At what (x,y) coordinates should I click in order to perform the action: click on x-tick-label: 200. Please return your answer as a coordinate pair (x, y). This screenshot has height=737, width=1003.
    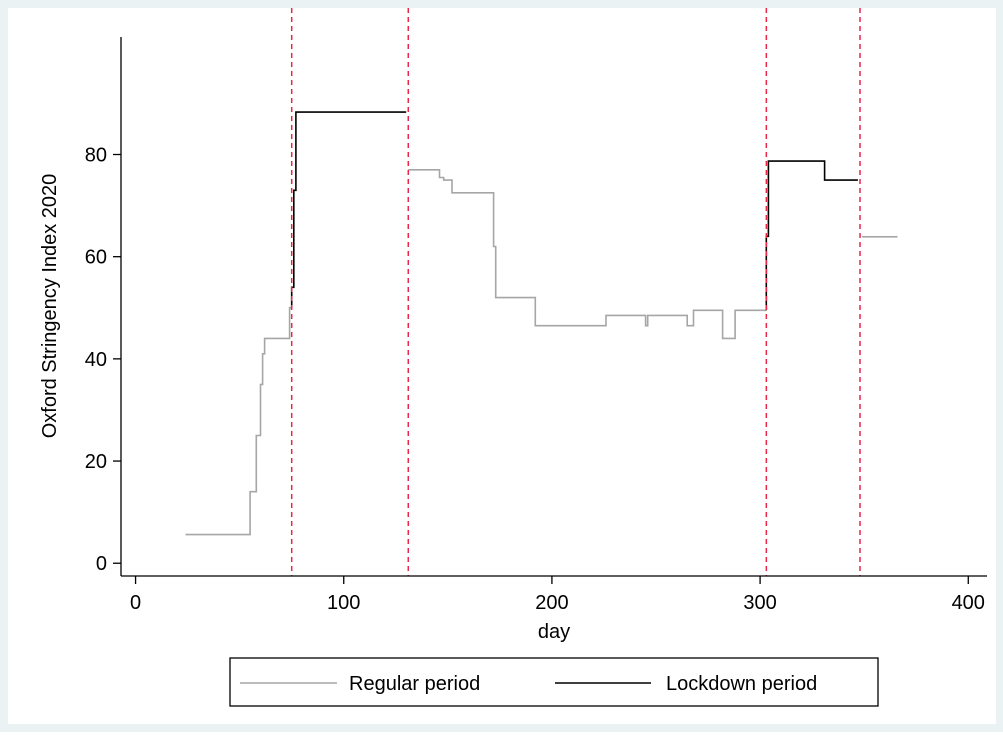
    Looking at the image, I should click on (551, 603).